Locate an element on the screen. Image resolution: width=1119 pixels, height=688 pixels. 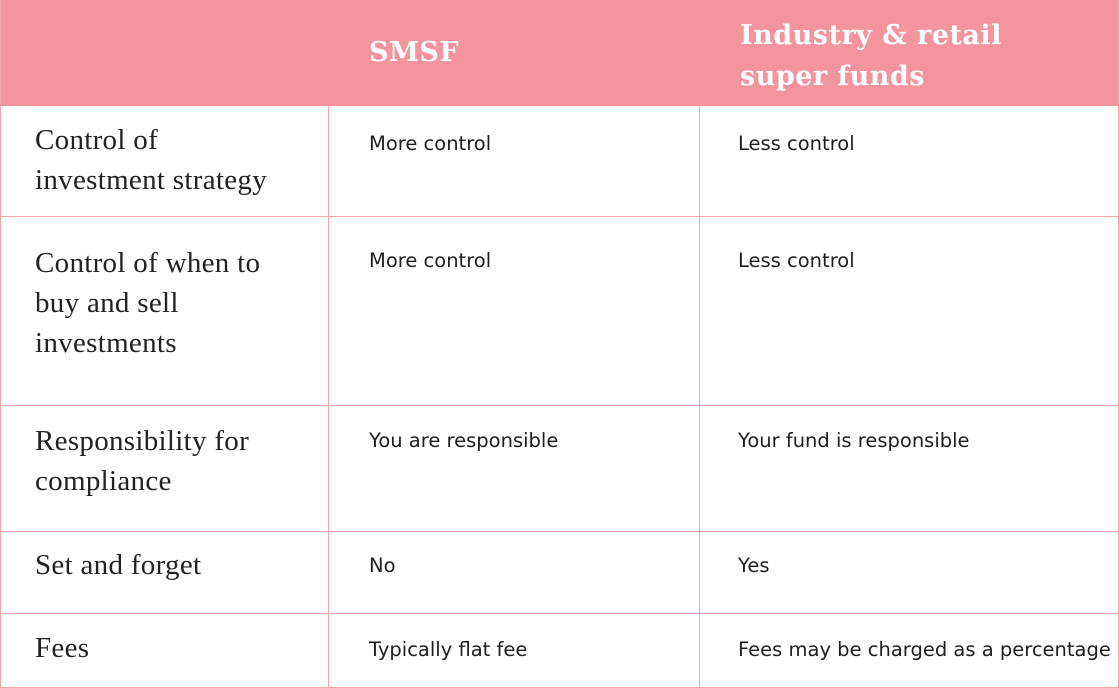
row-label: Set and forget is located at coordinates (118, 565).